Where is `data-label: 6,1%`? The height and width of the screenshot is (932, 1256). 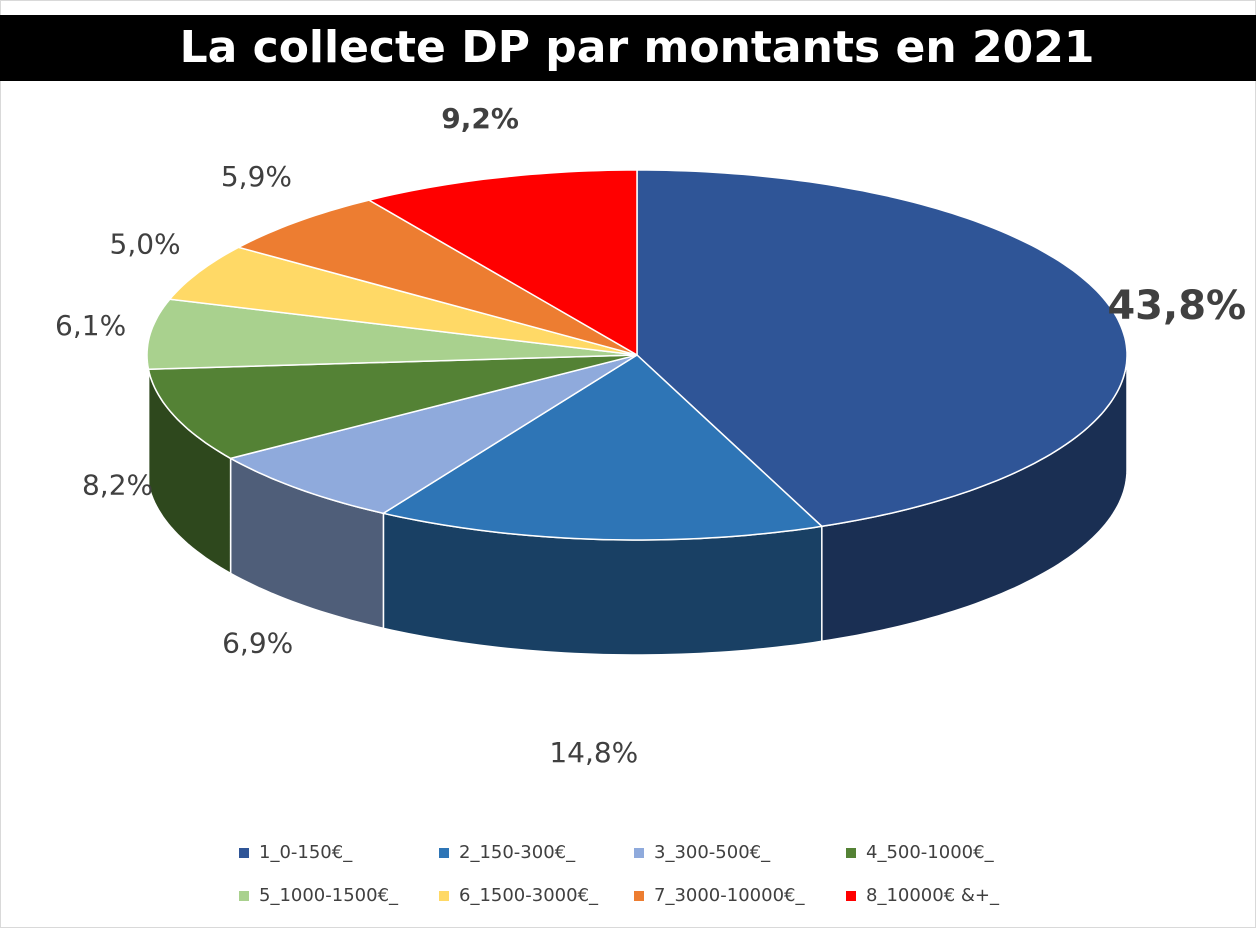
data-label: 6,1% is located at coordinates (90, 325).